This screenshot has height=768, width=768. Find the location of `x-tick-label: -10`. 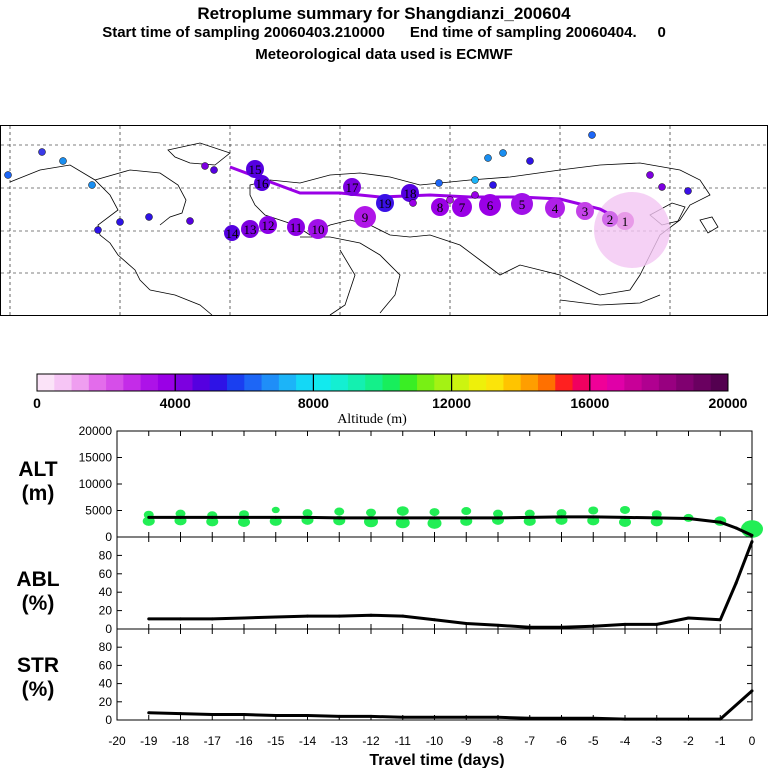

x-tick-label: -10 is located at coordinates (435, 741).